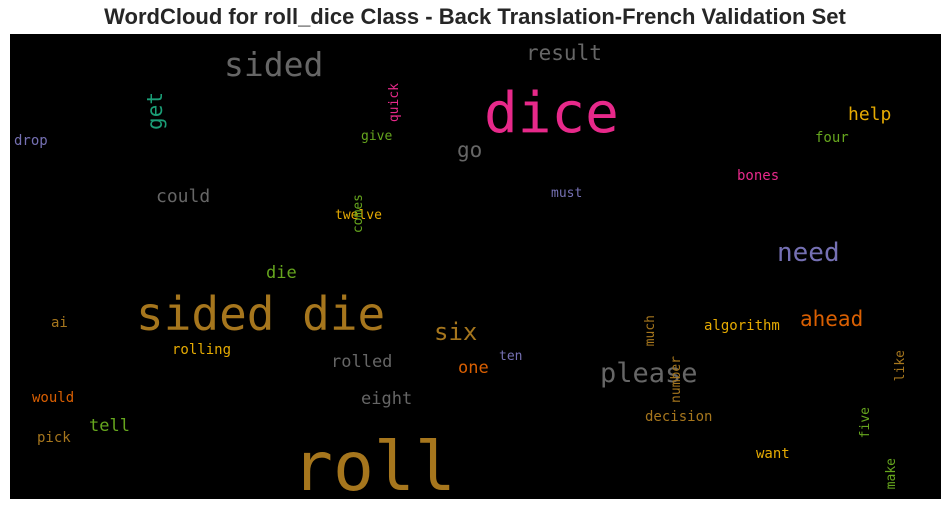 This screenshot has height=511, width=950. Describe the element at coordinates (361, 362) in the screenshot. I see `word-rolled: rolled` at that location.